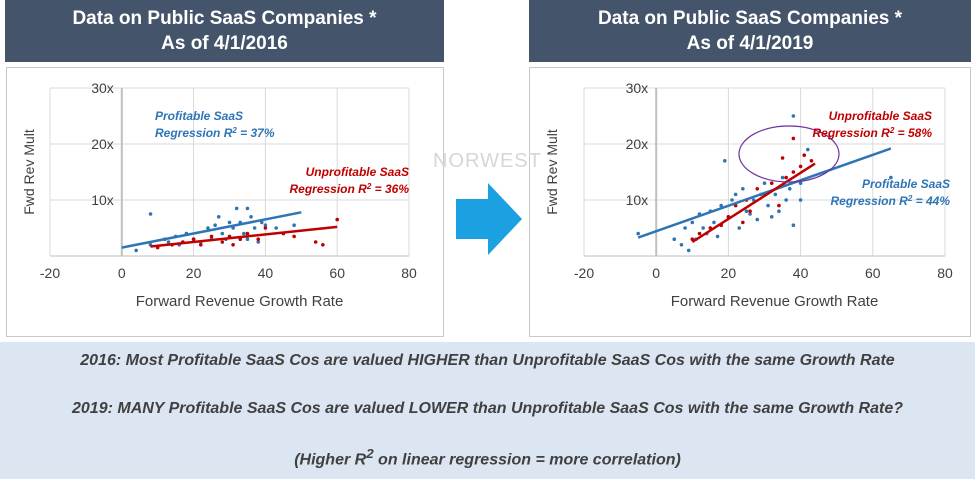 The image size is (975, 479). What do you see at coordinates (330, 460) in the screenshot?
I see `note-pre: (Higher R` at bounding box center [330, 460].